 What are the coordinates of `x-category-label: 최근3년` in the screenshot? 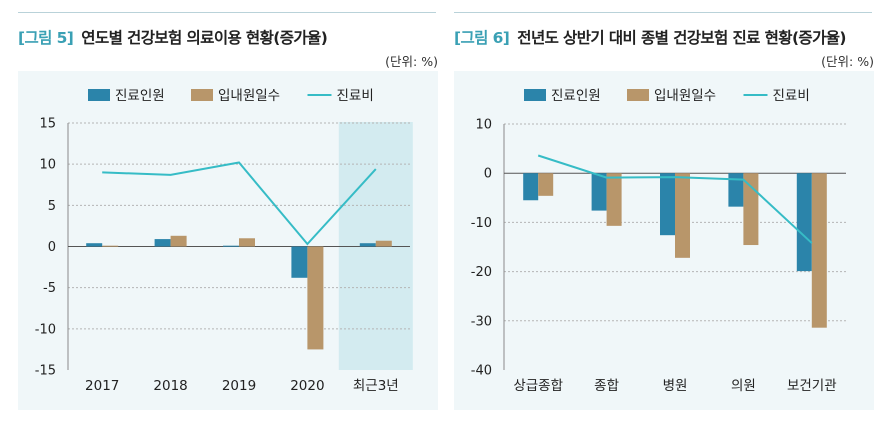 It's located at (376, 386).